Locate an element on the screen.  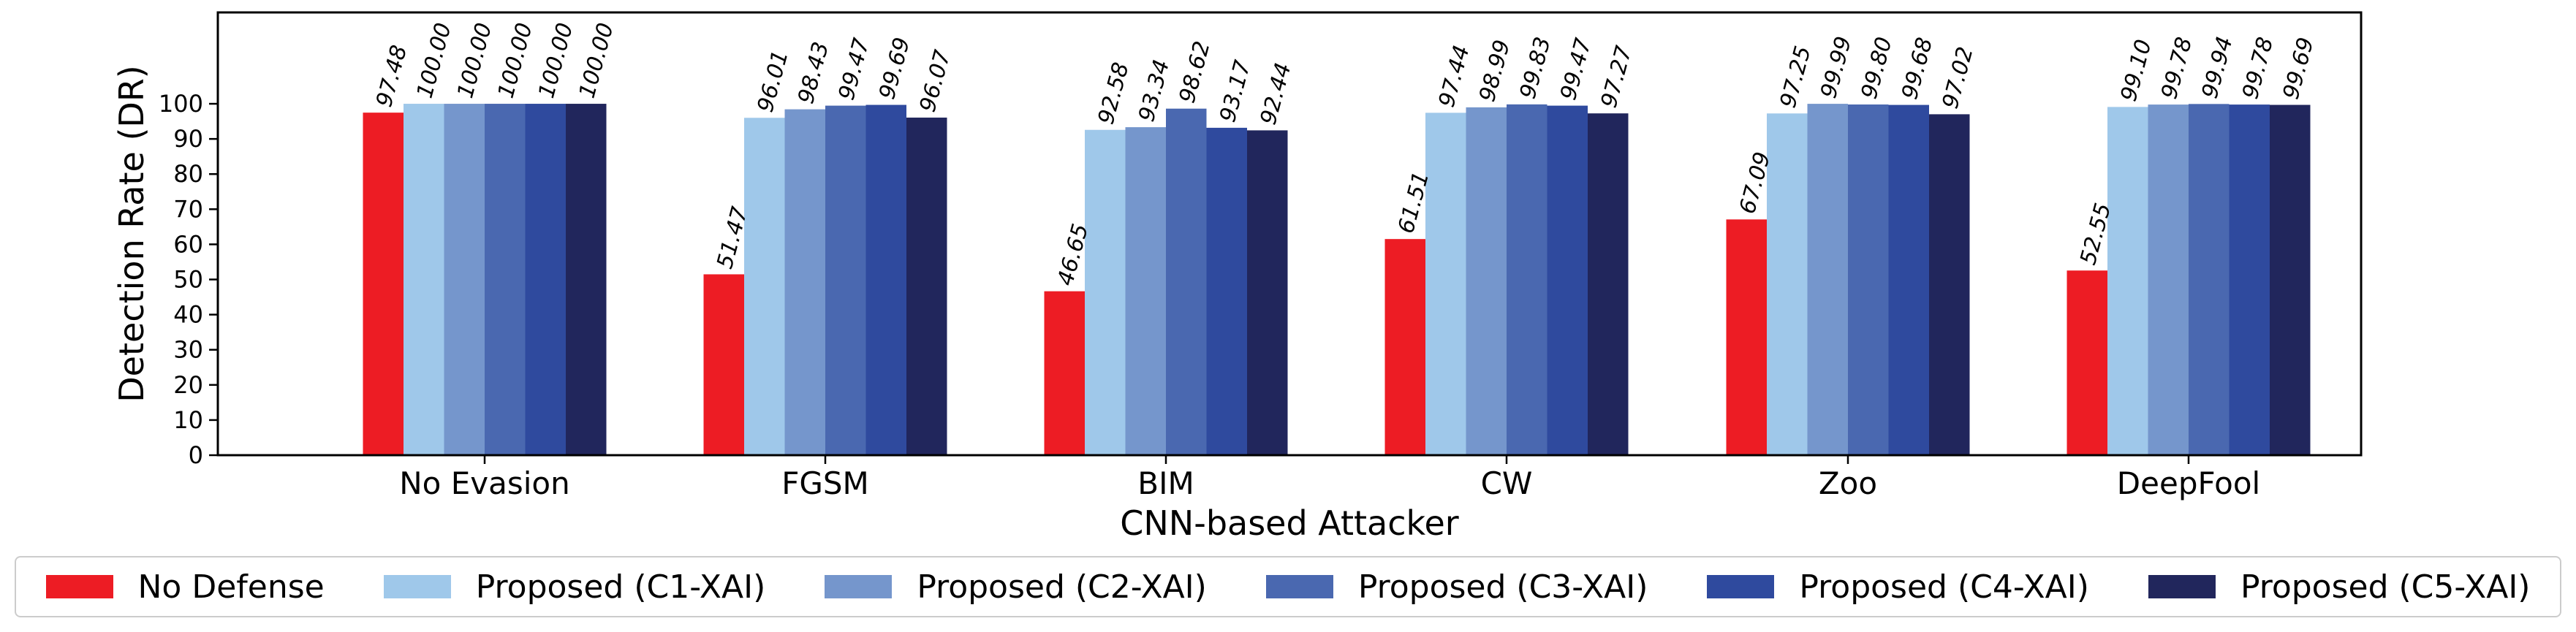
y-axis-label: Detection Rate (DR) is located at coordinates (131, 233).